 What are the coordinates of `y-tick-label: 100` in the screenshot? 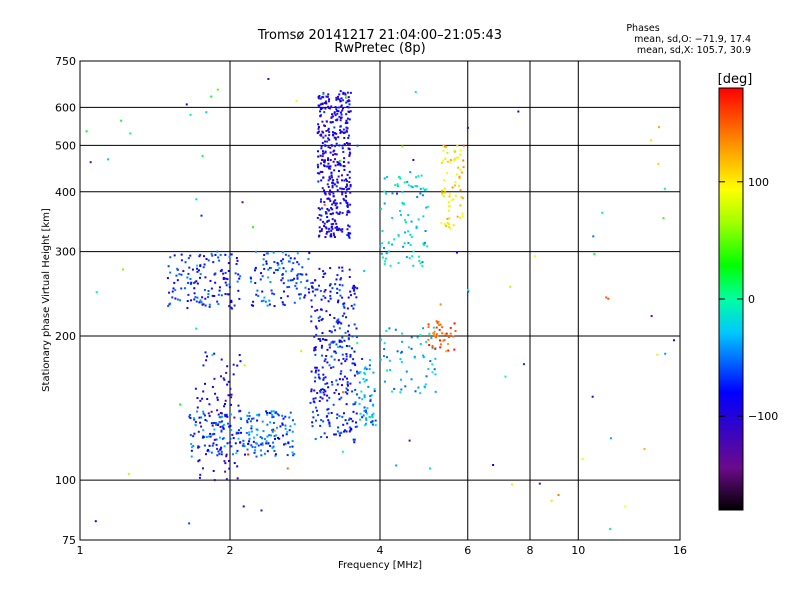 It's located at (65, 480).